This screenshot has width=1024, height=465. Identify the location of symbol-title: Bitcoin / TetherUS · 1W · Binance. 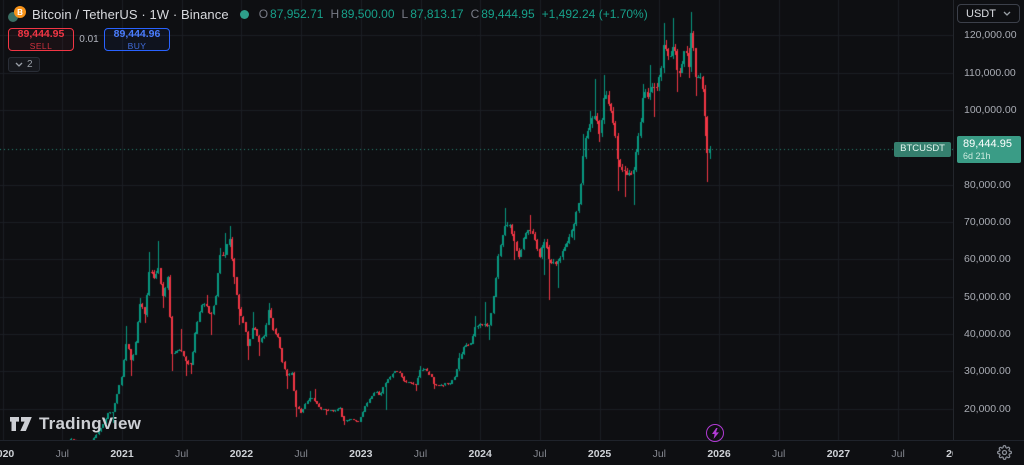
(130, 14).